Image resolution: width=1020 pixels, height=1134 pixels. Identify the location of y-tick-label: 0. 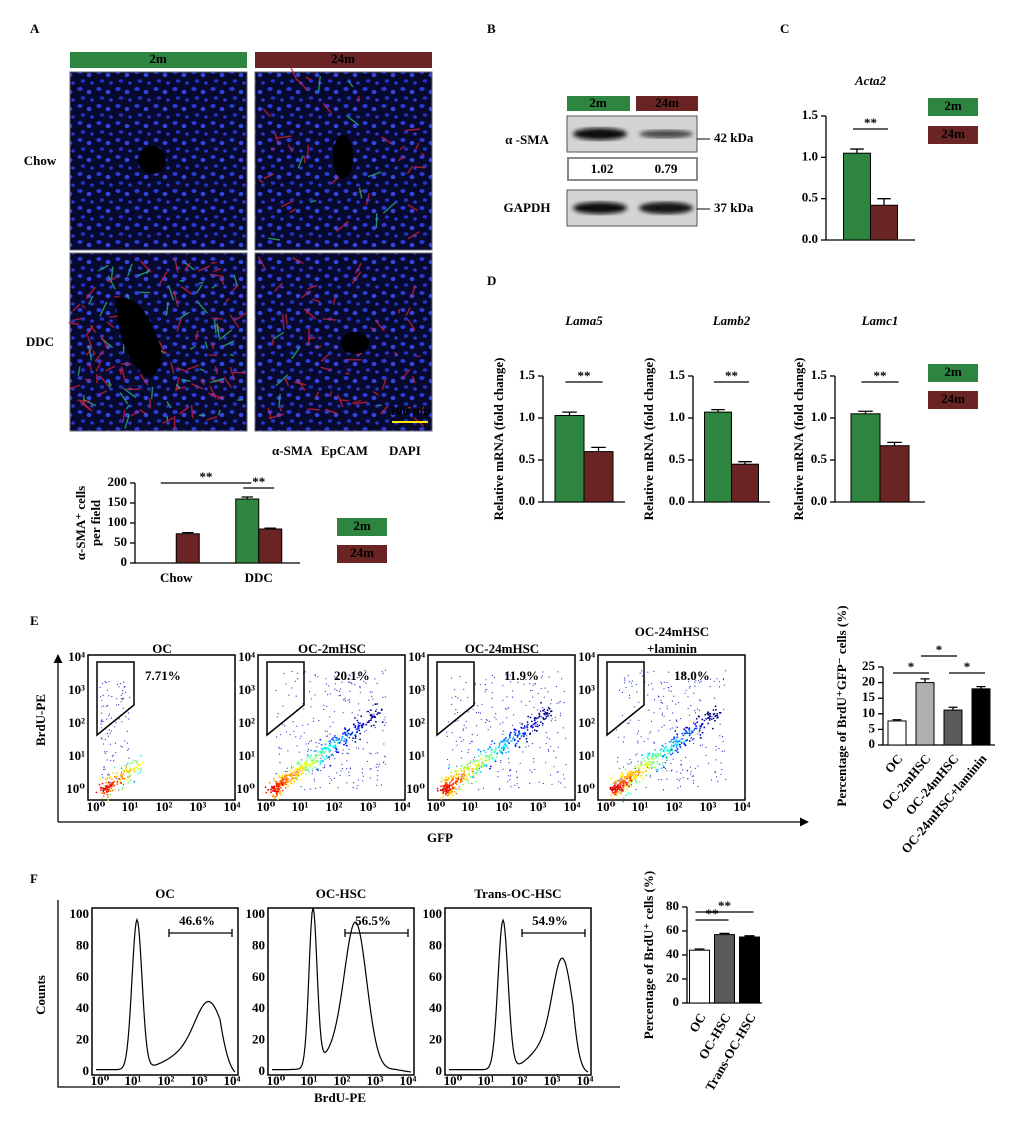
(676, 1001).